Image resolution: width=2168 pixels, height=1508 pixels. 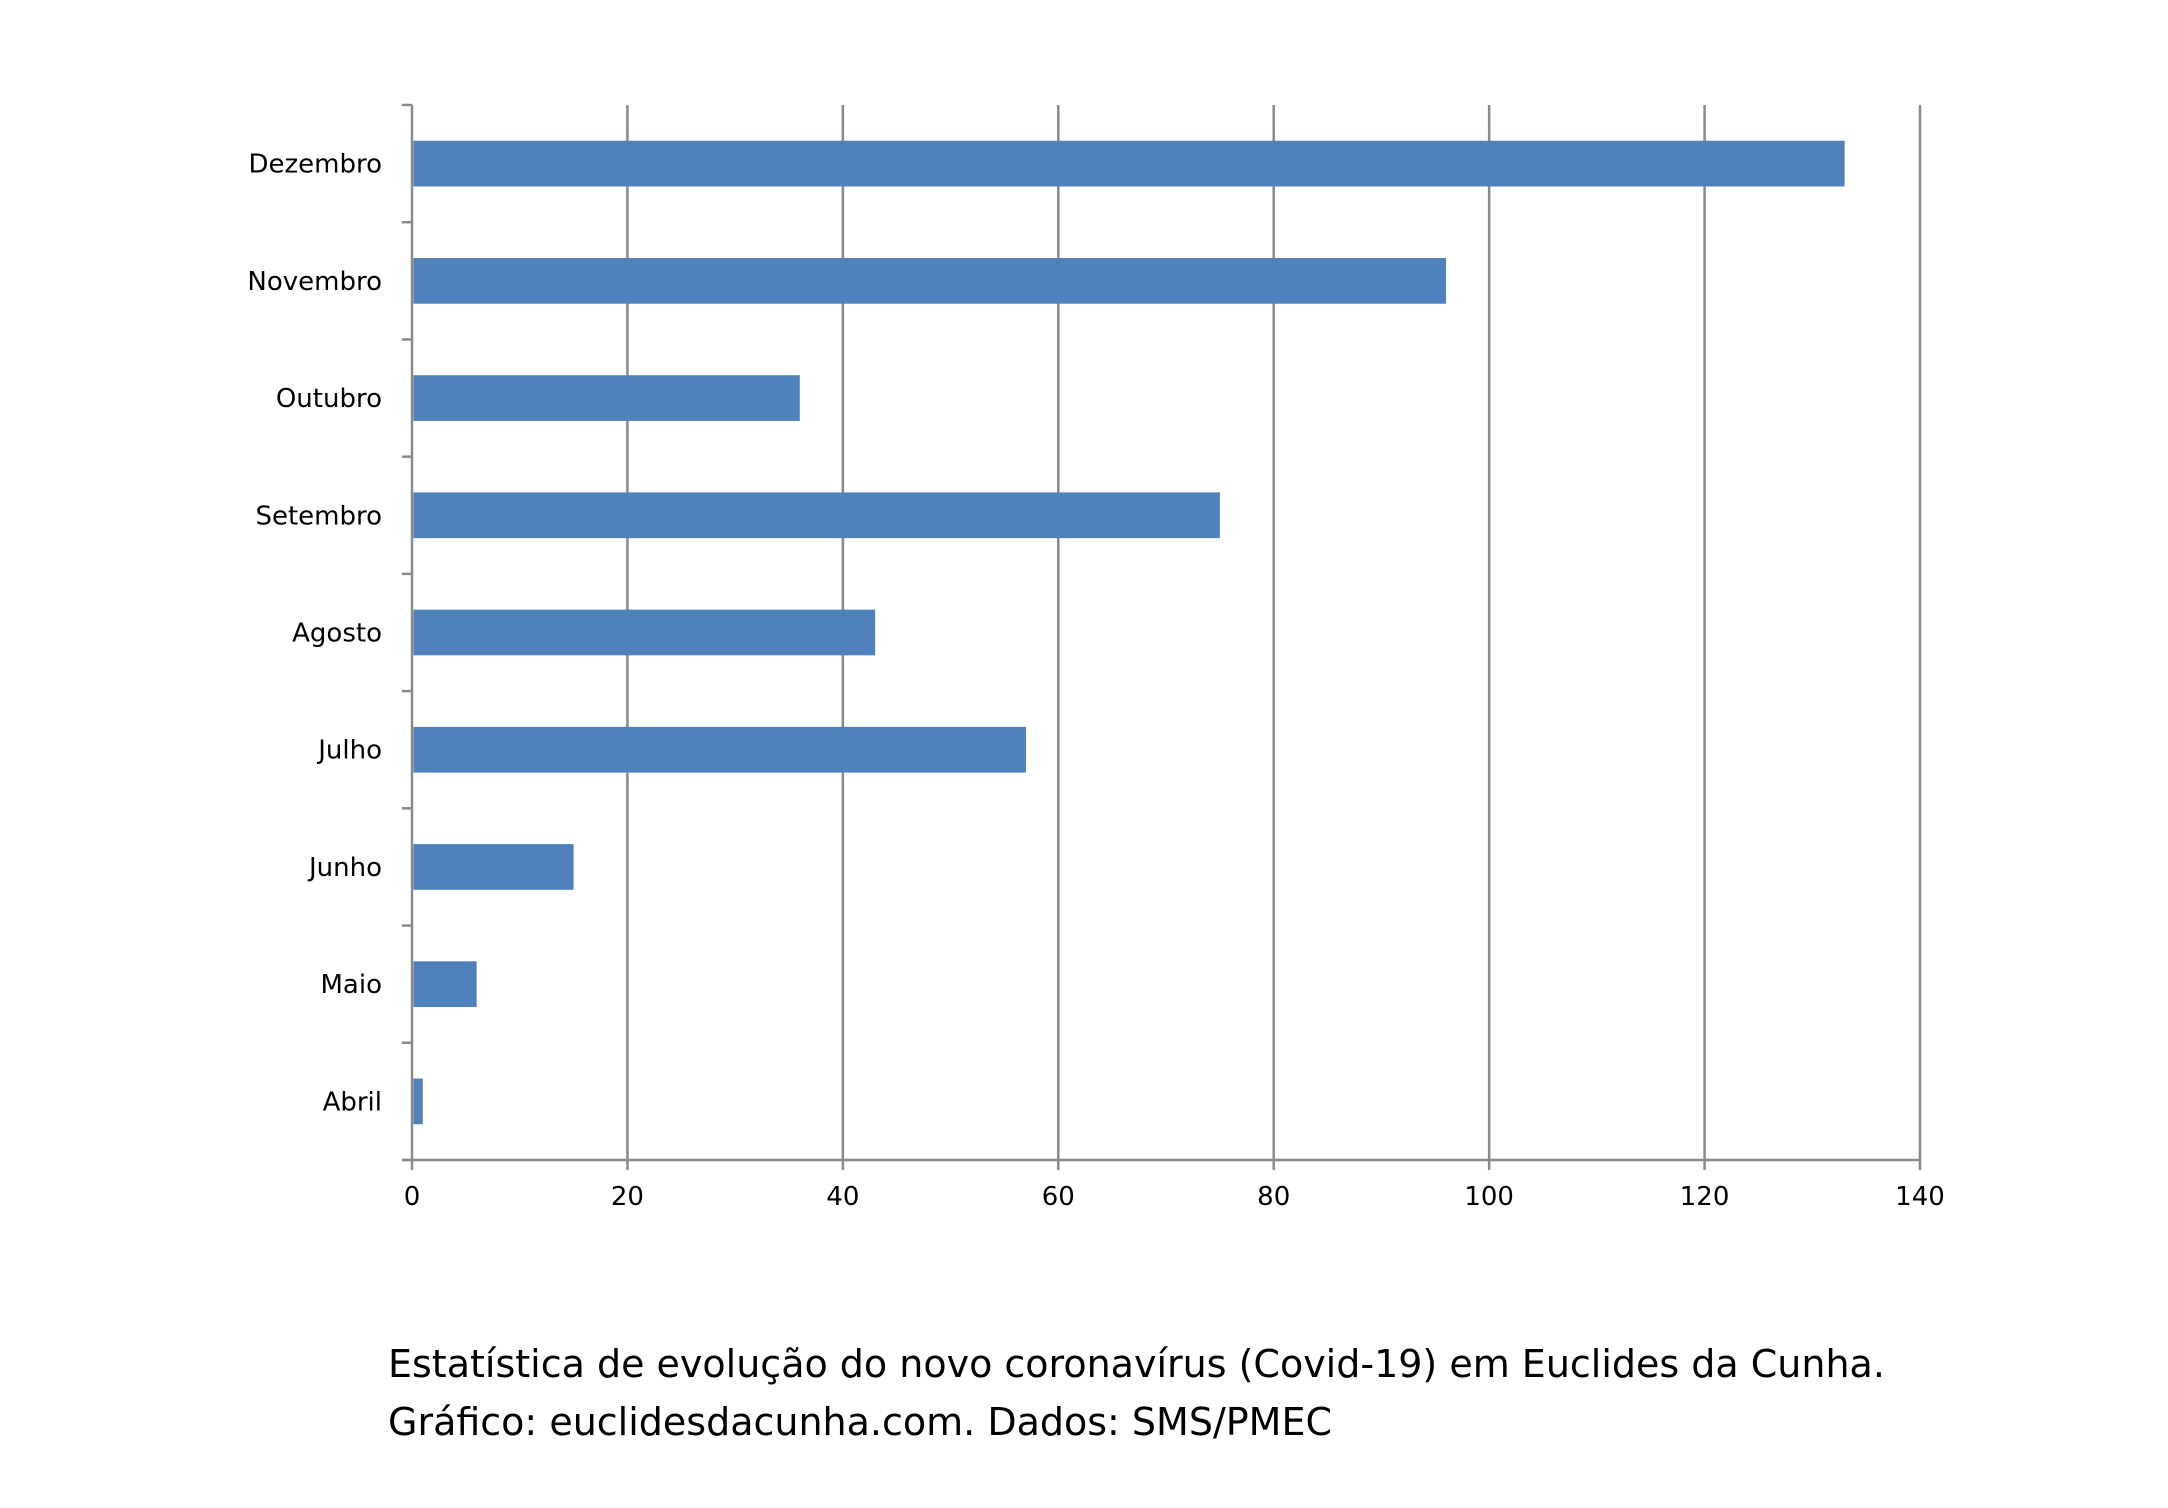 I want to click on x-tick-label: 60, so click(x=1058, y=1197).